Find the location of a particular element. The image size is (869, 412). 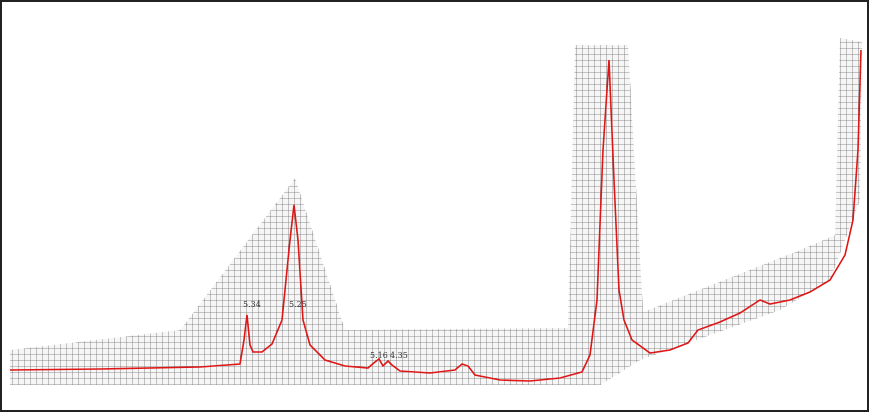

peak-label: 5.16 is located at coordinates (379, 355).